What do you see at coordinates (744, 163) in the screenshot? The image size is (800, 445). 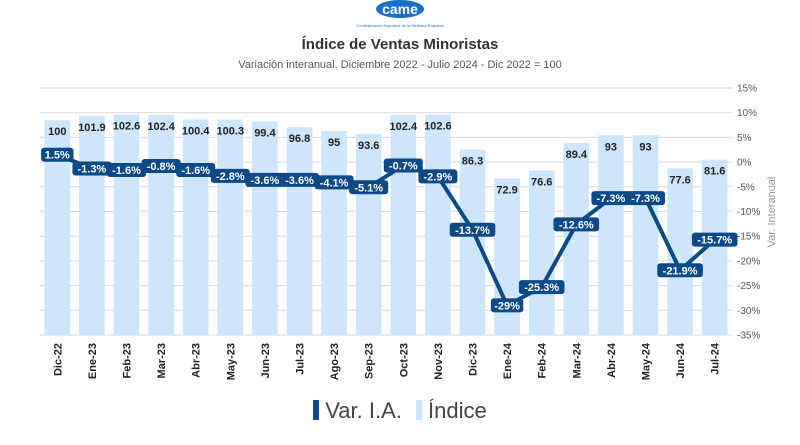 I see `right-axis-tick: 0%` at bounding box center [744, 163].